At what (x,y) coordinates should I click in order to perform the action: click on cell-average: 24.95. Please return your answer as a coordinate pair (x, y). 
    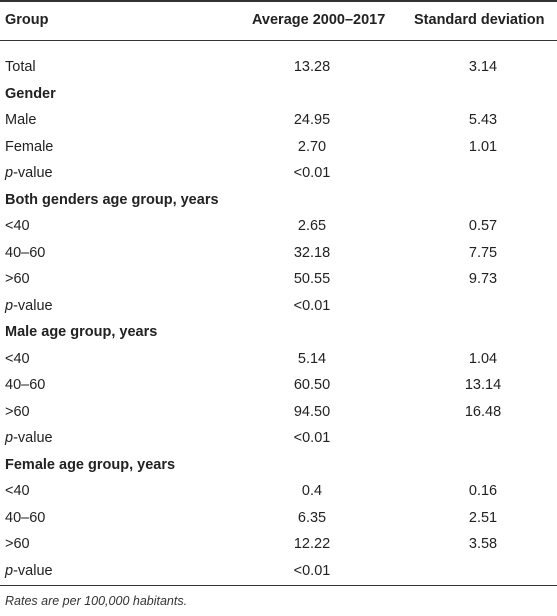
    Looking at the image, I should click on (312, 120).